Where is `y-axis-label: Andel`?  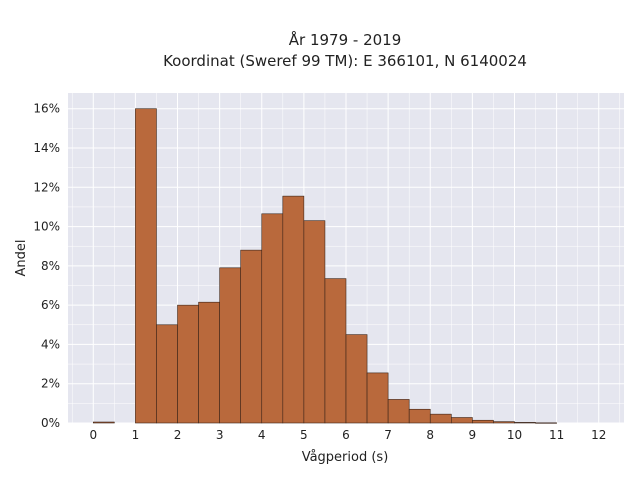
y-axis-label: Andel is located at coordinates (21, 258).